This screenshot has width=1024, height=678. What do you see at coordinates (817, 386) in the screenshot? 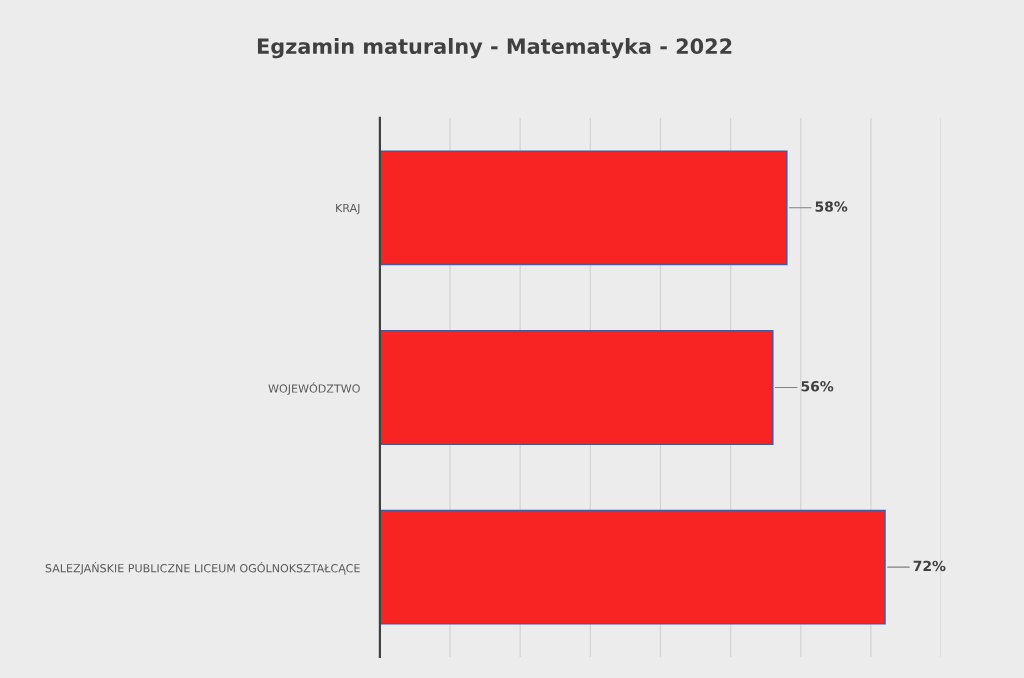
I see `data-label: 56%` at bounding box center [817, 386].